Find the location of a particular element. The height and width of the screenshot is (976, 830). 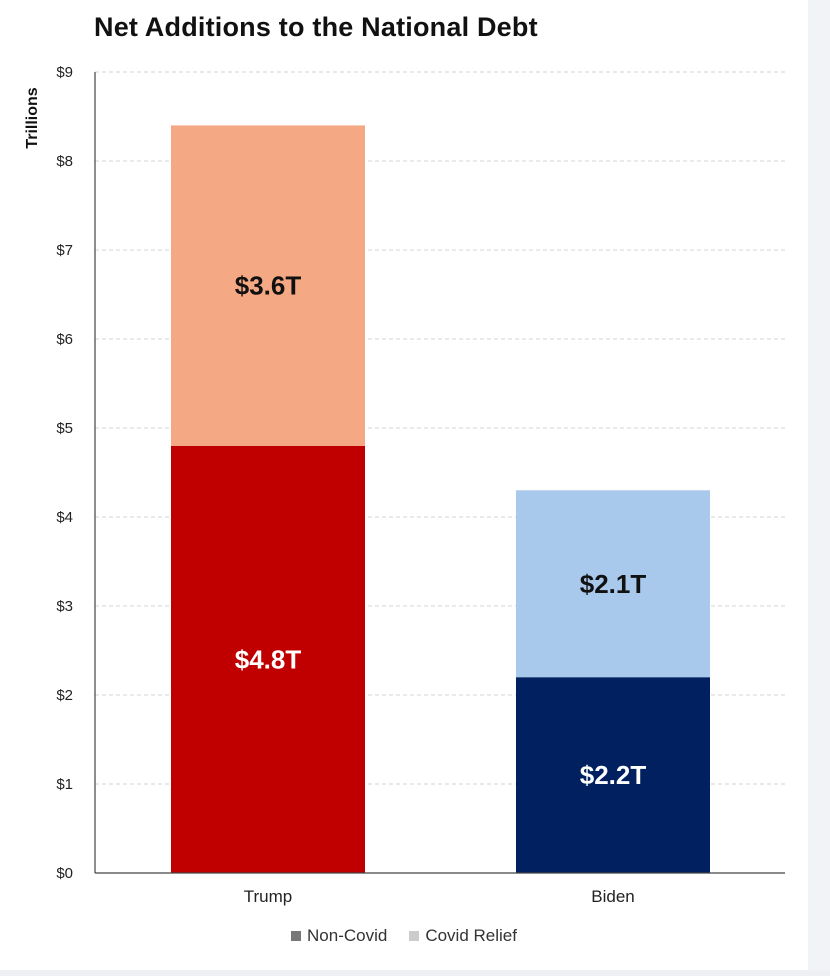

y-tick-label-9: $9 is located at coordinates (64, 72).